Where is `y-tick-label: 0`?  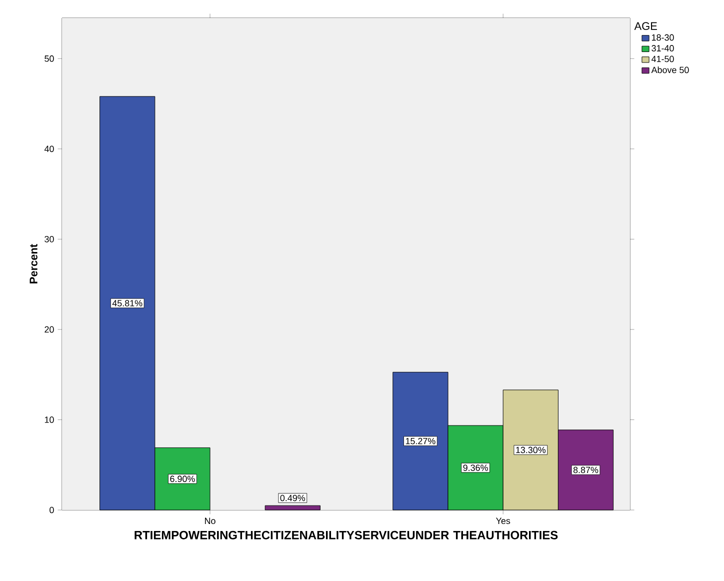 y-tick-label: 0 is located at coordinates (52, 510).